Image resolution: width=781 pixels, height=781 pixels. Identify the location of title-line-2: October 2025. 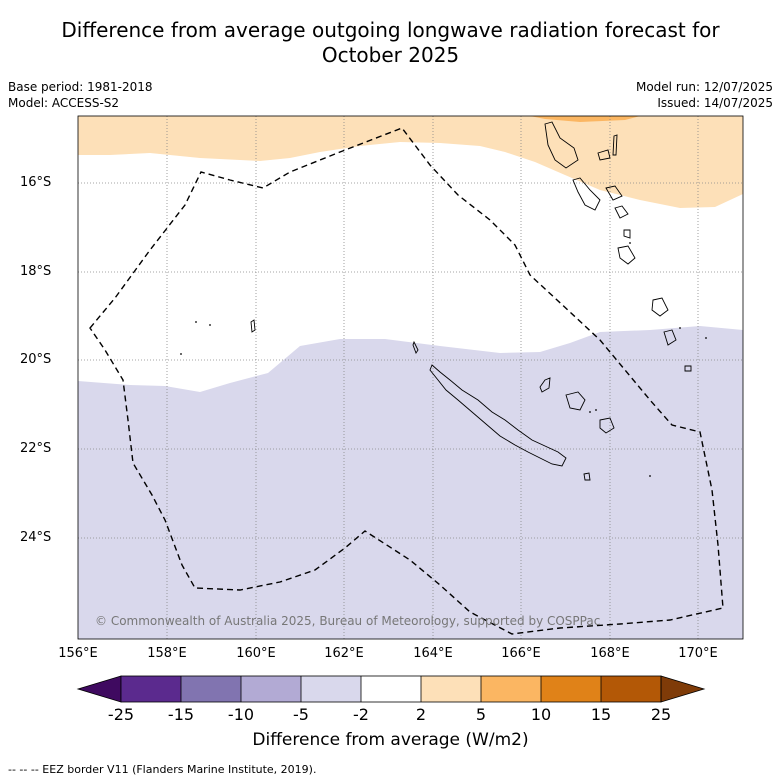
(390, 55).